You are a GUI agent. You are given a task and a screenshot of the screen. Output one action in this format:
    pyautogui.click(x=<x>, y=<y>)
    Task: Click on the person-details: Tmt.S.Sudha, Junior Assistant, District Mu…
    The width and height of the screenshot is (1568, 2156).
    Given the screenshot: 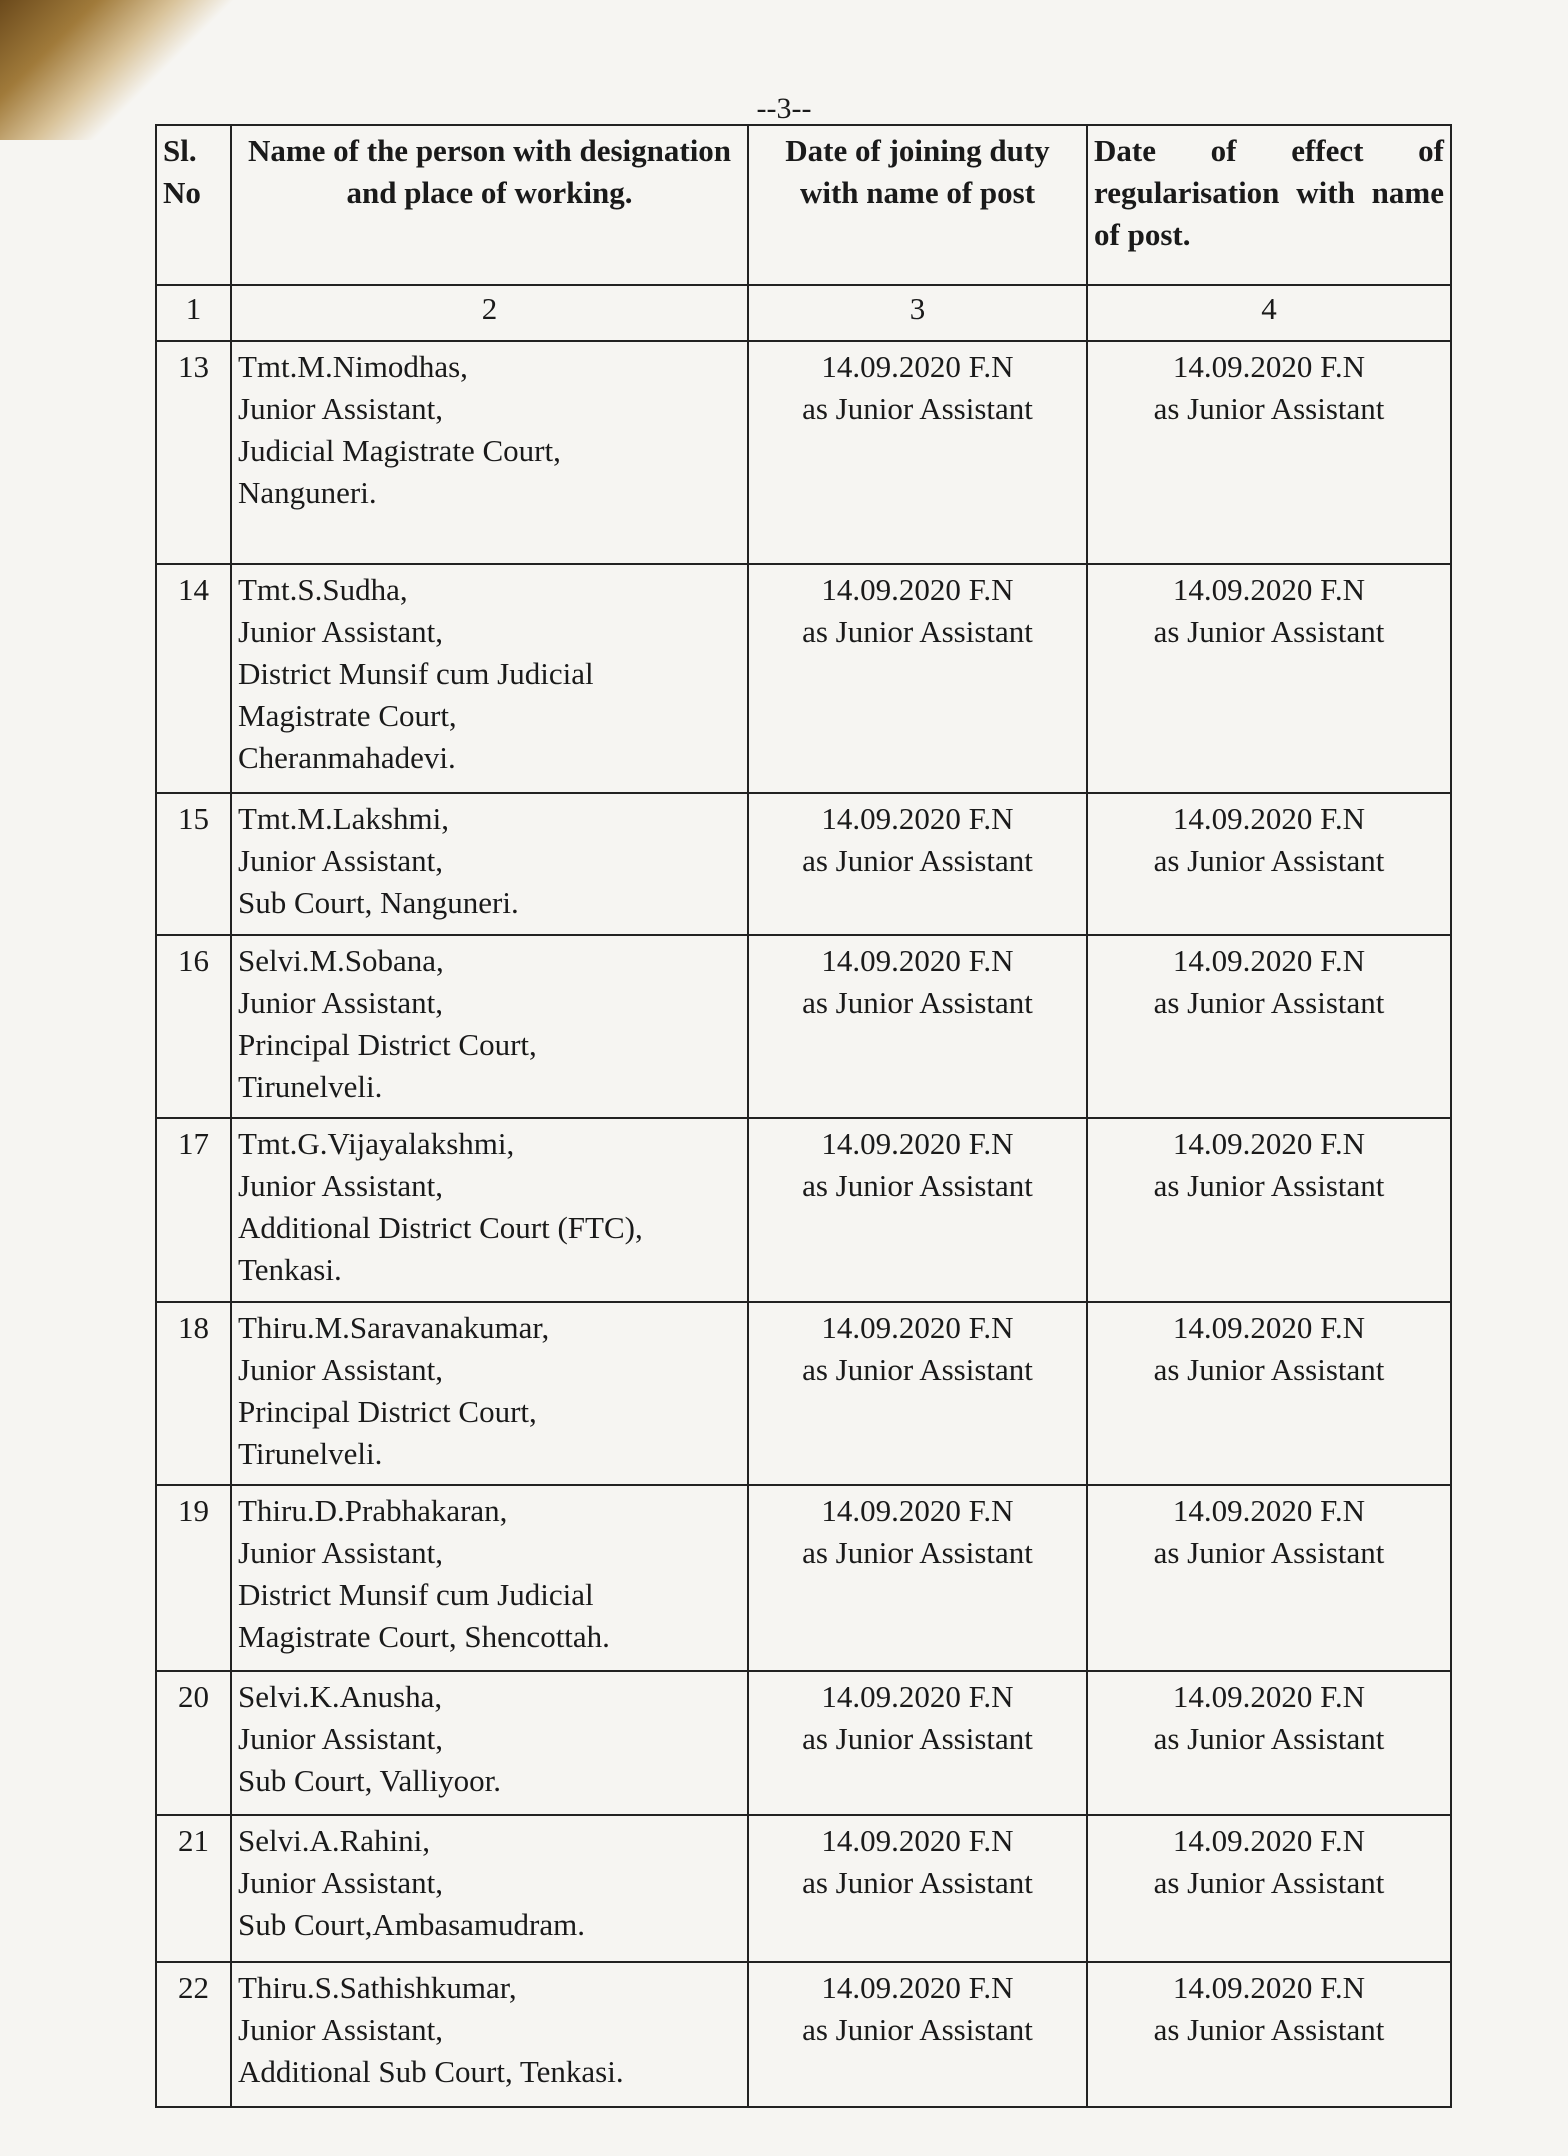 What is the action you would take?
    pyautogui.click(x=489, y=678)
    